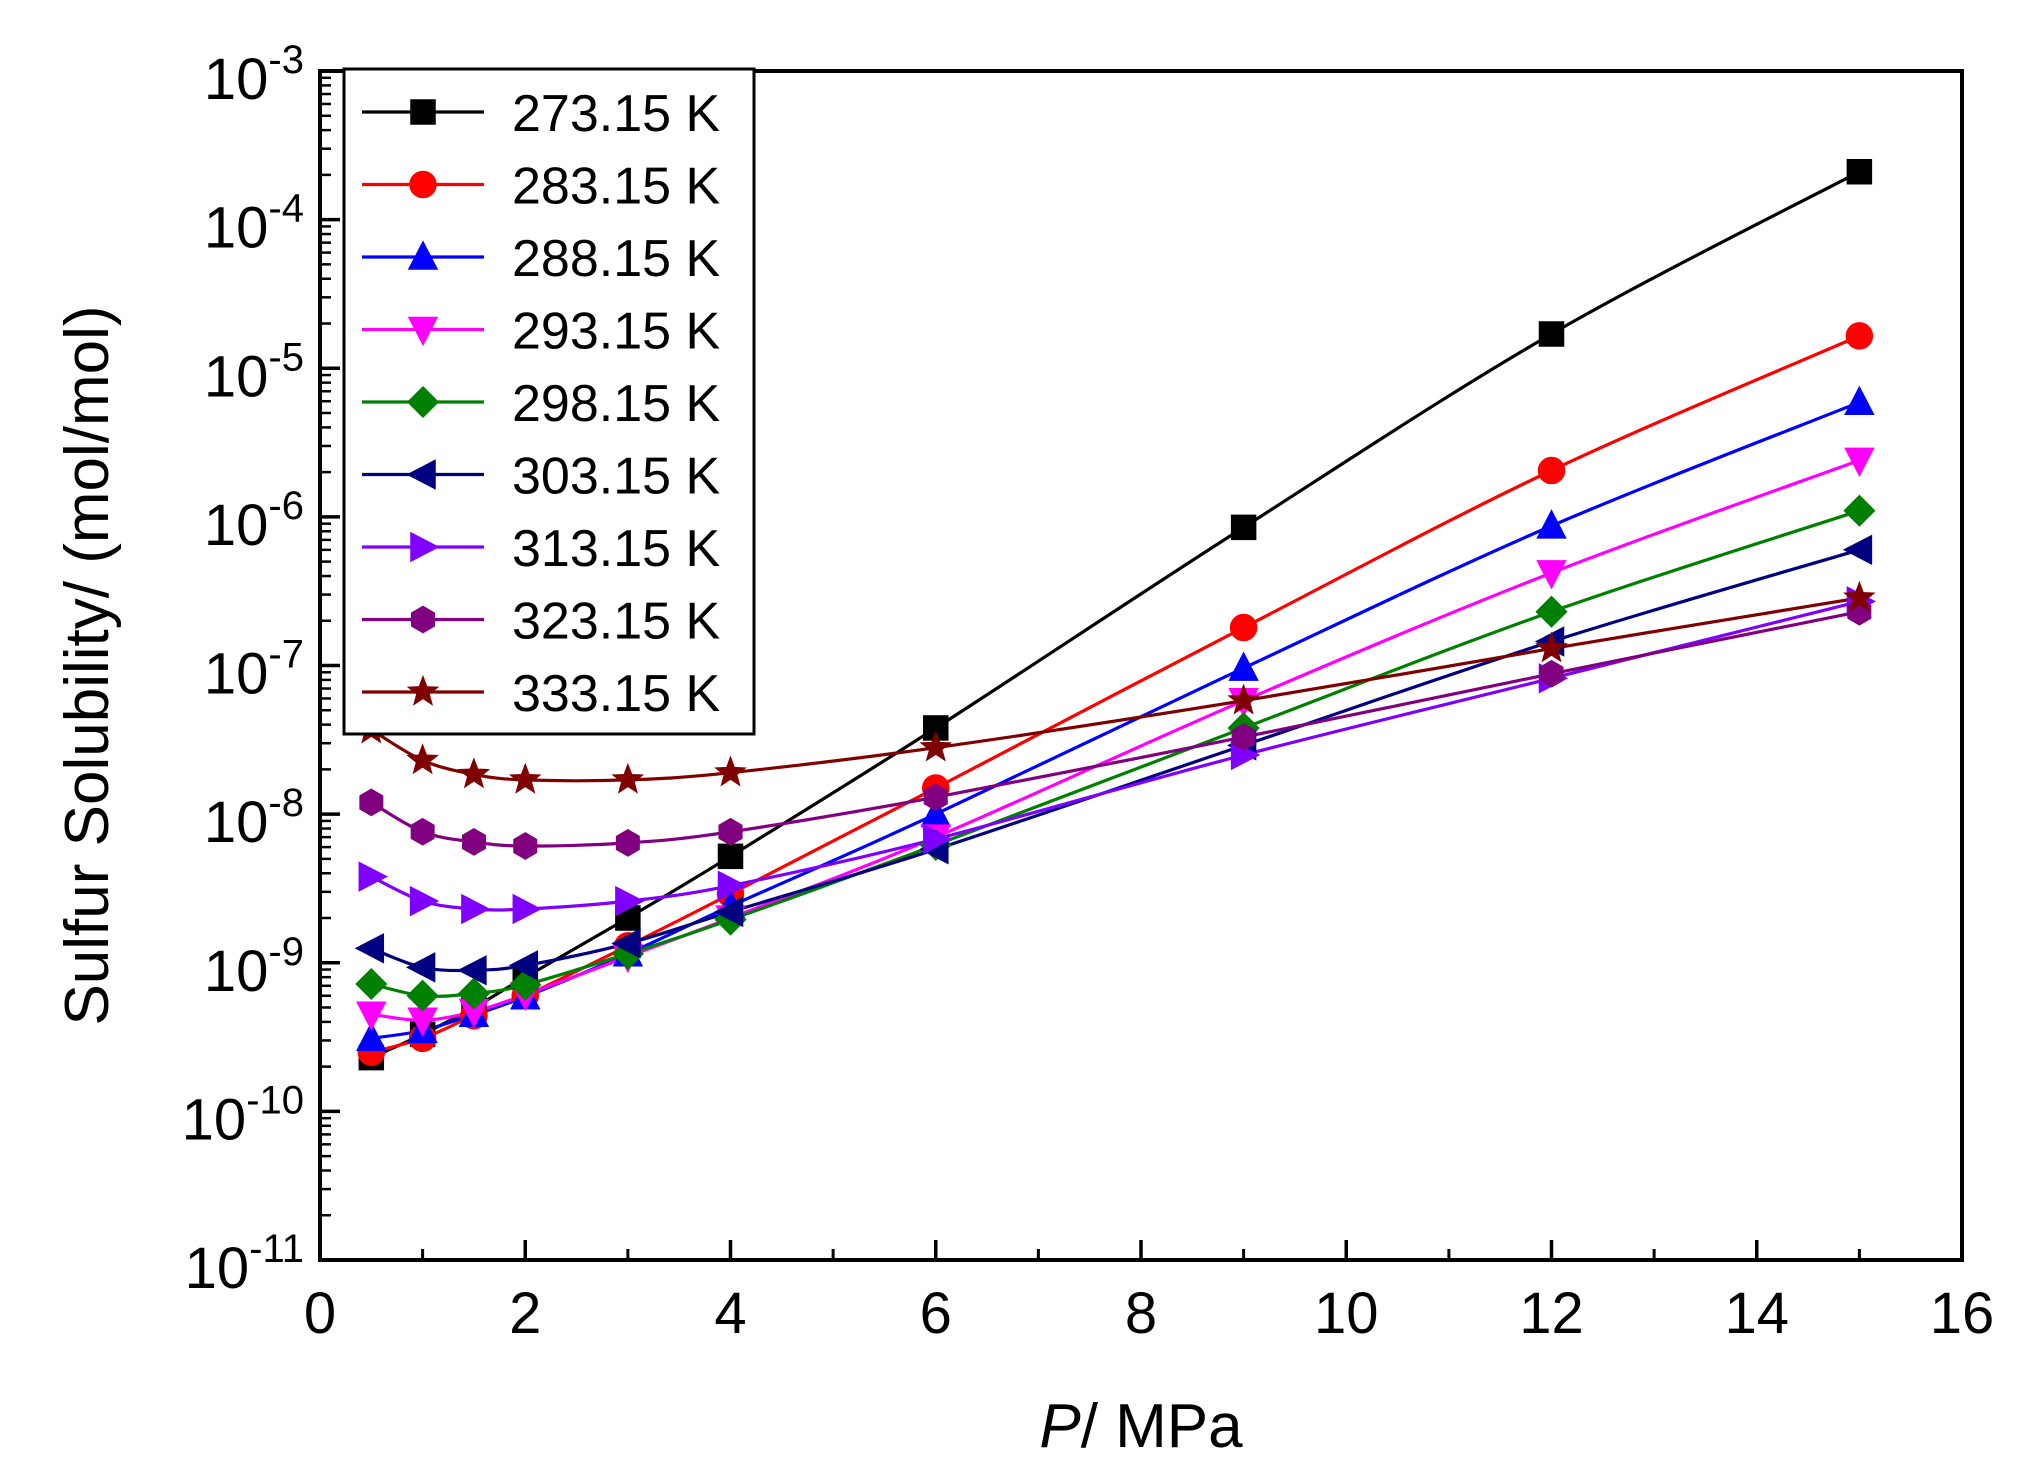 The image size is (2030, 1484). Describe the element at coordinates (616, 187) in the screenshot. I see `legend-label: 283.15 K` at that location.